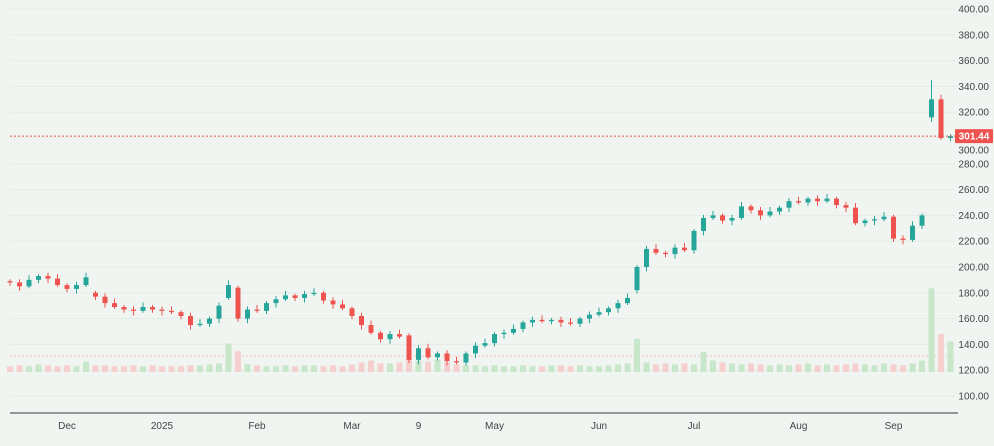 This screenshot has width=994, height=446. What do you see at coordinates (494, 426) in the screenshot?
I see `x-tick-label: May` at bounding box center [494, 426].